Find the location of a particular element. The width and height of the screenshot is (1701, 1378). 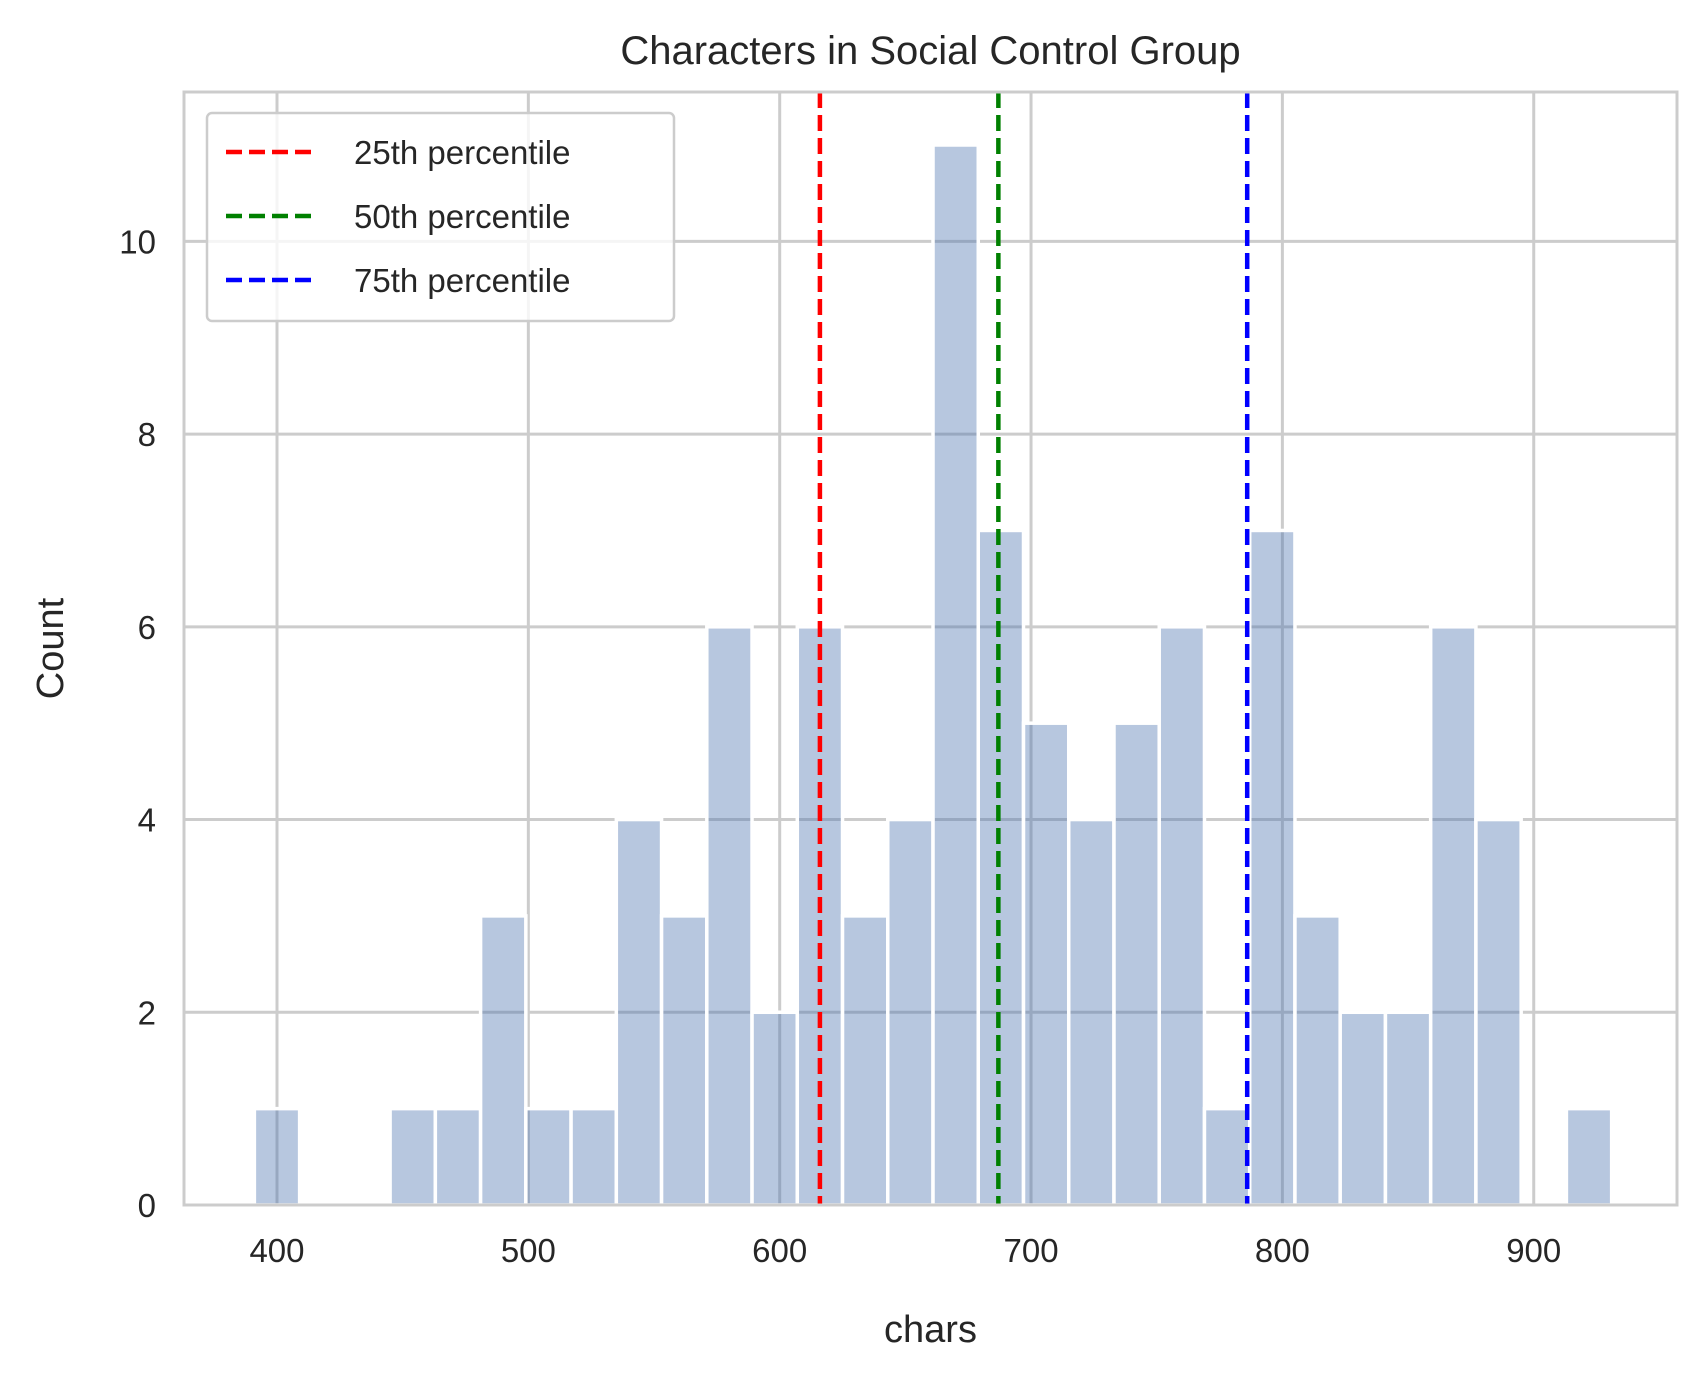

legend-label: 25th percentile is located at coordinates (462, 152).